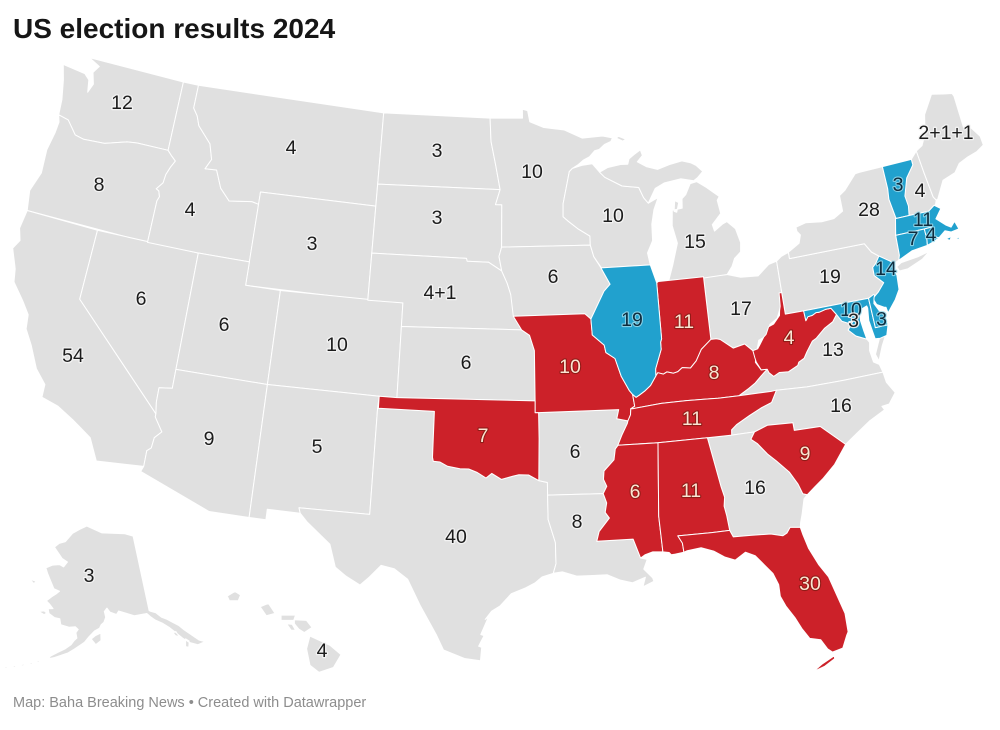  I want to click on svg-text: 54, so click(73, 356).